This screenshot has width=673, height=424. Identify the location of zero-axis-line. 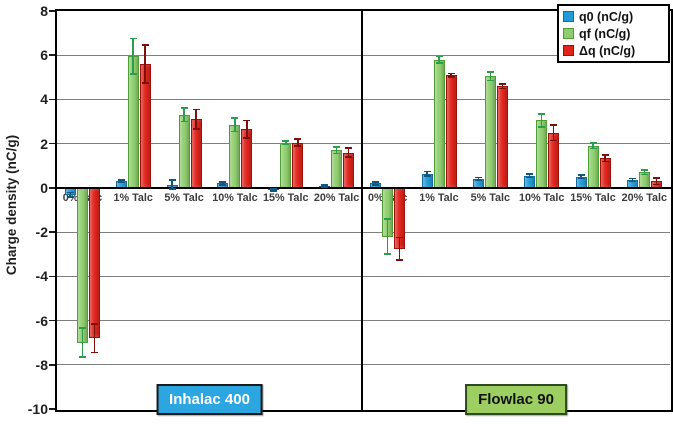
(363, 188).